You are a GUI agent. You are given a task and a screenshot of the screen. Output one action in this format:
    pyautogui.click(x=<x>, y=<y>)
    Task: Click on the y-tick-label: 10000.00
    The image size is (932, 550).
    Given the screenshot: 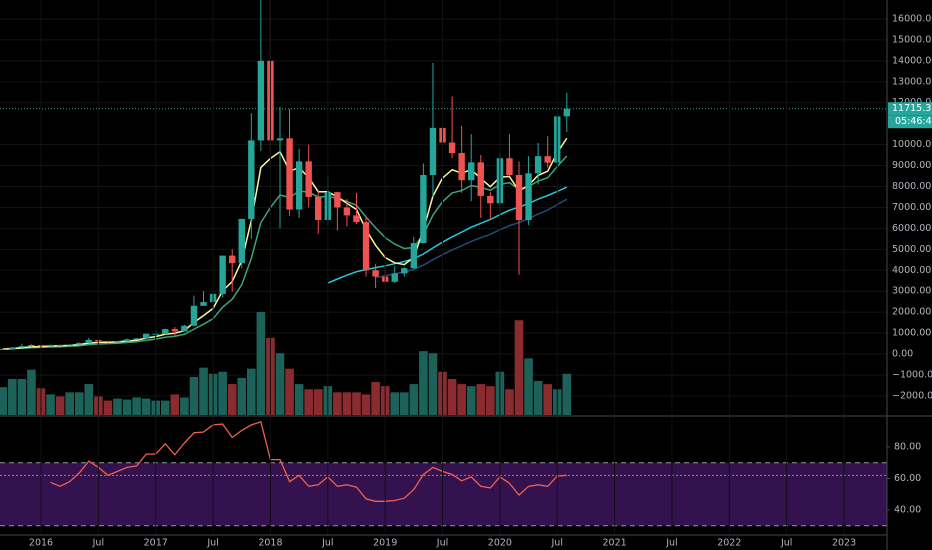 What is the action you would take?
    pyautogui.click(x=912, y=144)
    